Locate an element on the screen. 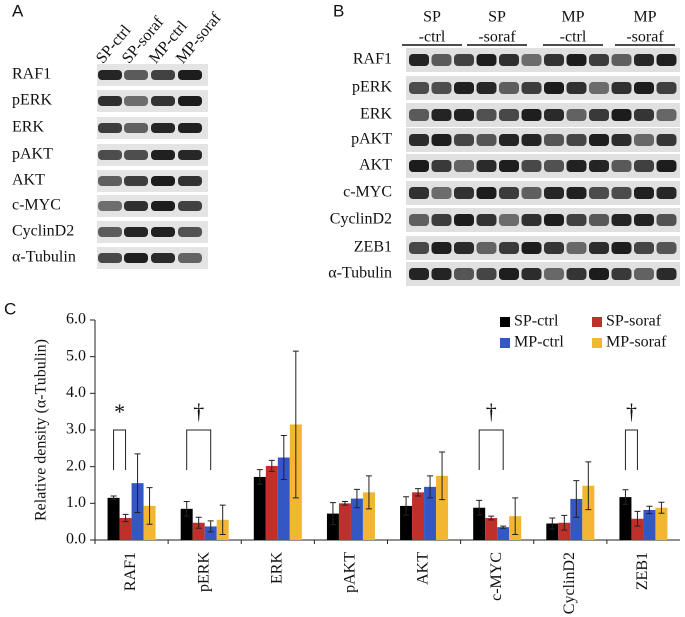 The image size is (685, 617). legend-swatch is located at coordinates (505, 322).